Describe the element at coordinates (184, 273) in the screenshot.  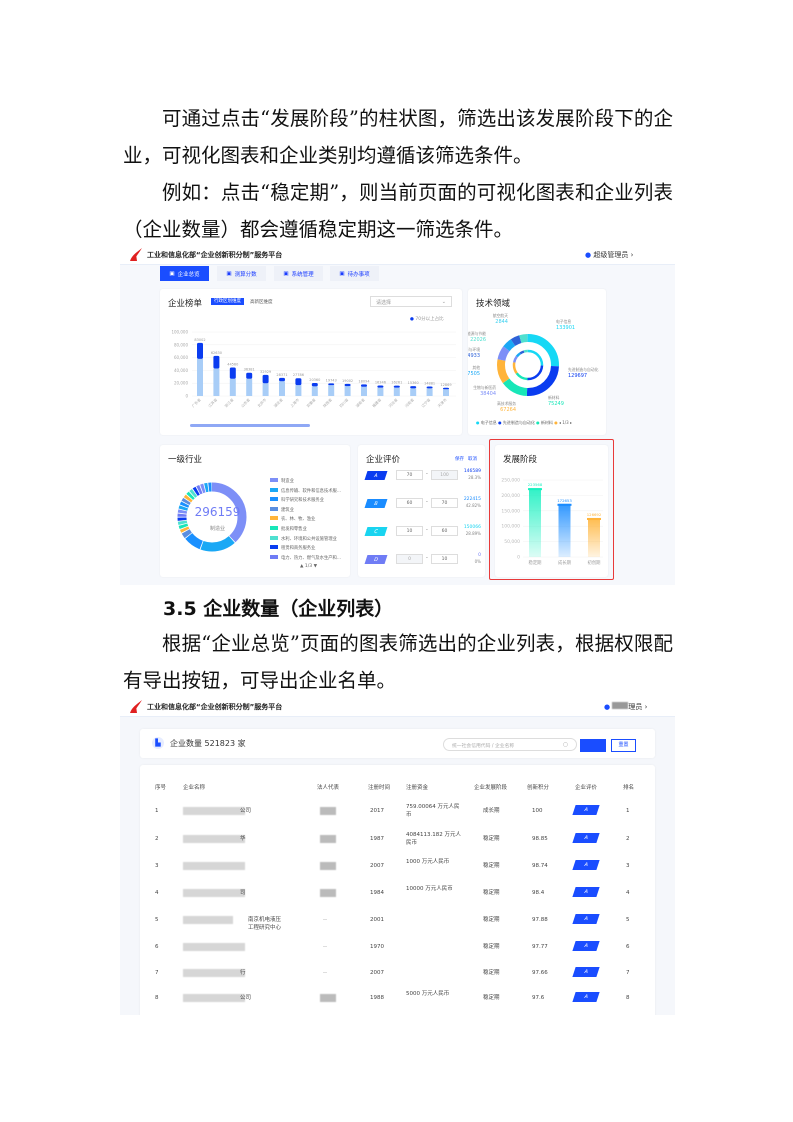
I see `tab-0: ▣ 企业总览` at that location.